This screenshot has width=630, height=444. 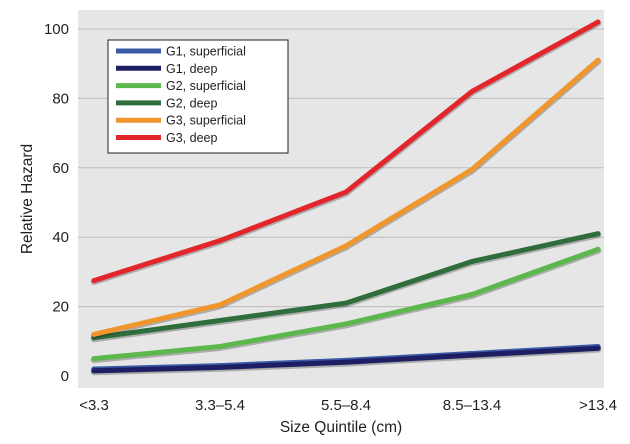 What do you see at coordinates (191, 103) in the screenshot?
I see `legend-label: G2, deep` at bounding box center [191, 103].